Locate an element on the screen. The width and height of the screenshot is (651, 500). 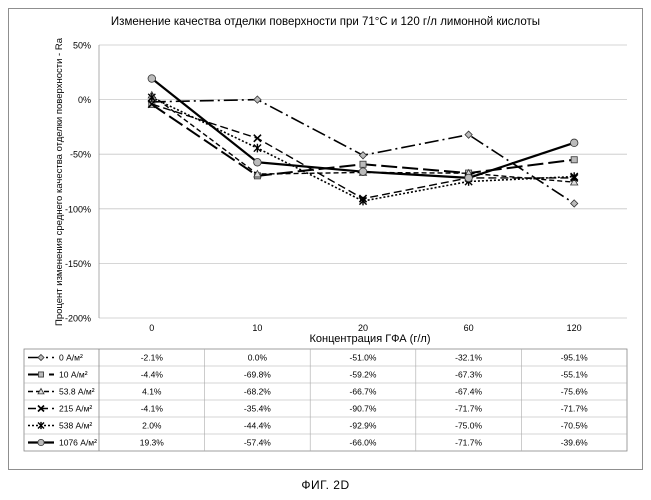
table-cell: -68.2% is located at coordinates (257, 392).